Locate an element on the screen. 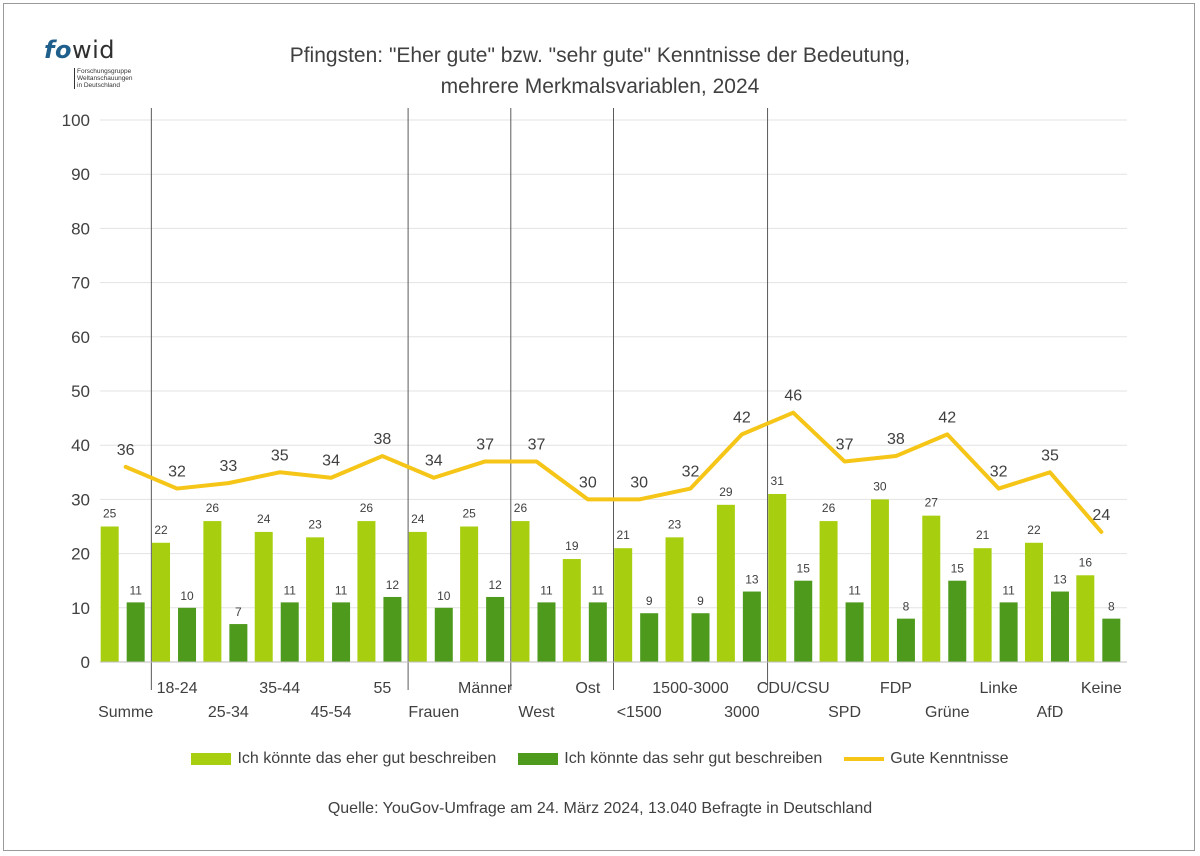 This screenshot has height=856, width=1200. data-label-eher-gut: 30 is located at coordinates (880, 486).